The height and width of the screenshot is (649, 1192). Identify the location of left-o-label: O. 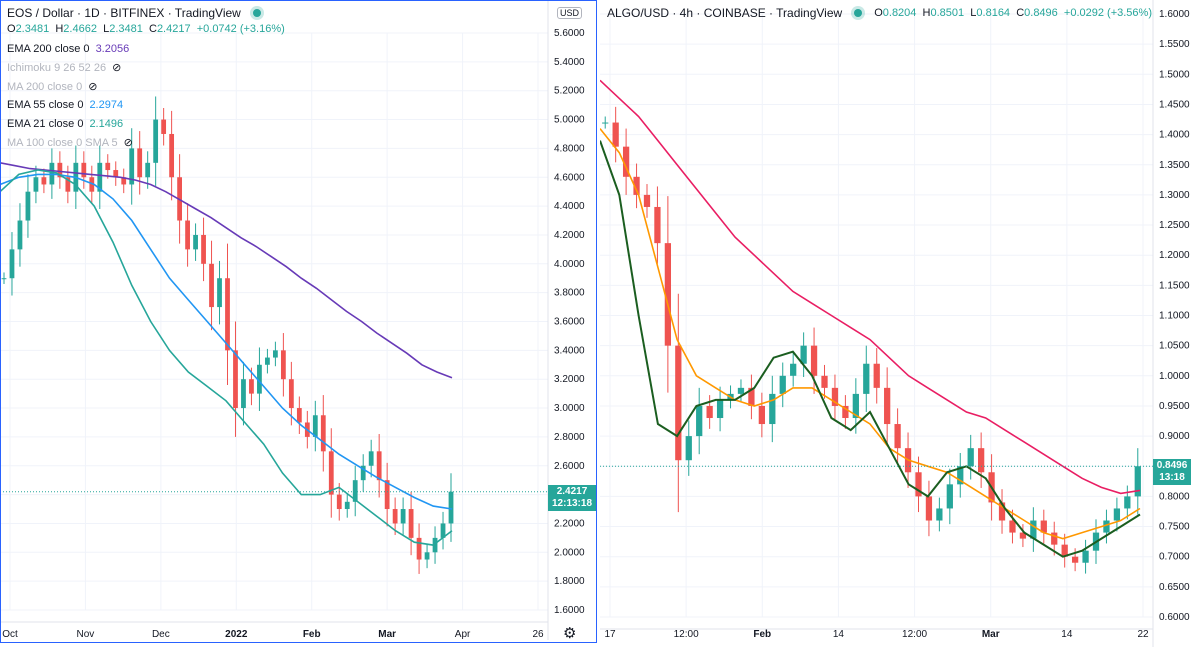
(11, 29).